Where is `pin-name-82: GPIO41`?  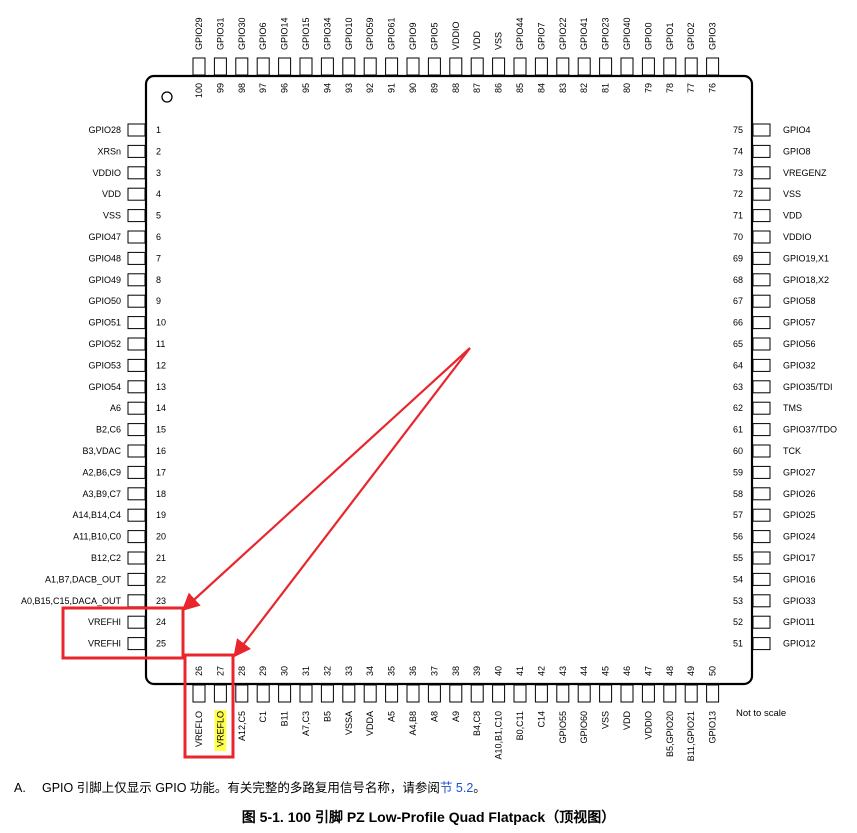 pin-name-82: GPIO41 is located at coordinates (584, 33).